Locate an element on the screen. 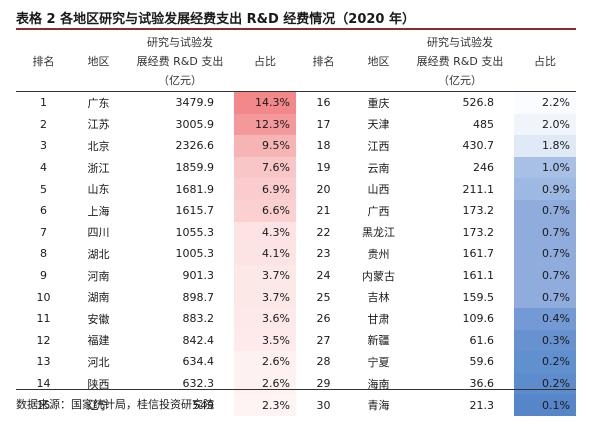 This screenshot has width=590, height=426. table-row: 6 上海 1615.7 6.6% 21 广西 173.2 0.7% is located at coordinates (296, 210).